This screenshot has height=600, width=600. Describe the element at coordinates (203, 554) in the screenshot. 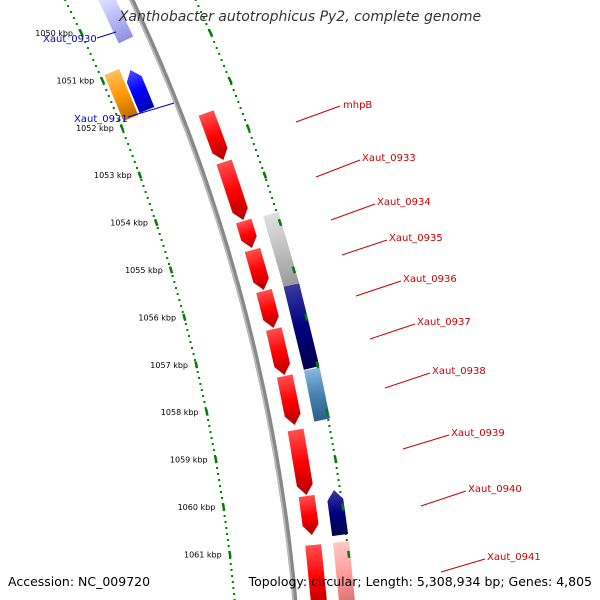

I see `kbp-tick-label: 1061 kbp` at that location.